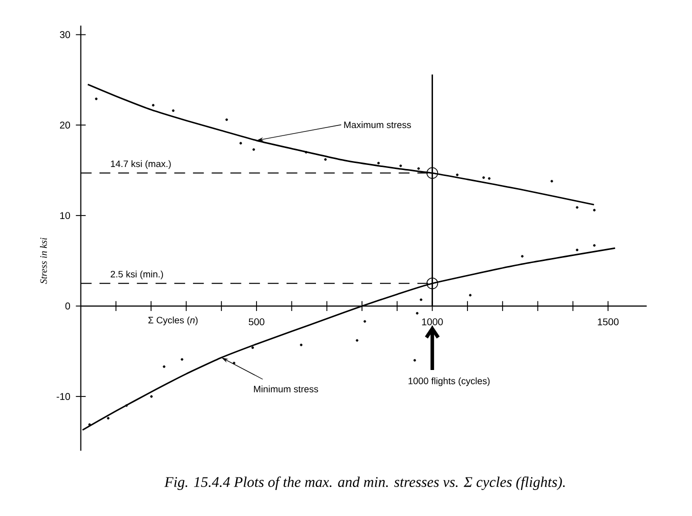 Image resolution: width=692 pixels, height=516 pixels. I want to click on ref-line-label: 2.5 ksi (min.), so click(136, 275).